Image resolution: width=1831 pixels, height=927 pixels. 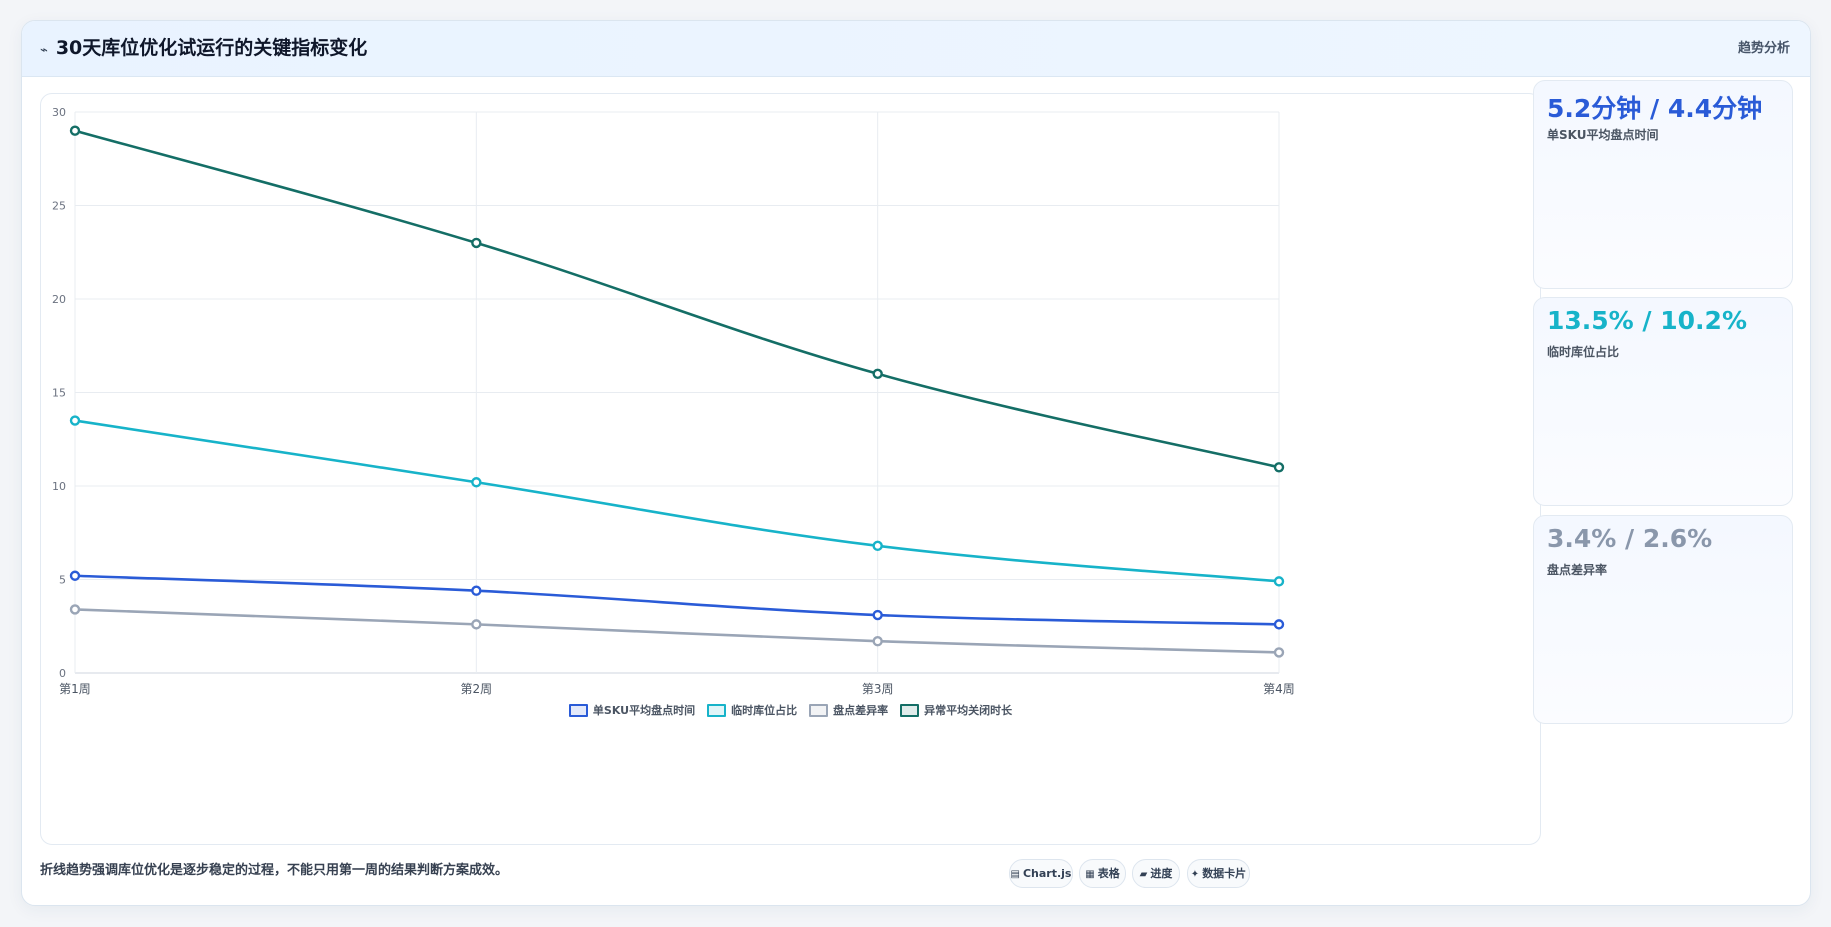 What do you see at coordinates (878, 689) in the screenshot?
I see `x-tick-label: 第3周` at bounding box center [878, 689].